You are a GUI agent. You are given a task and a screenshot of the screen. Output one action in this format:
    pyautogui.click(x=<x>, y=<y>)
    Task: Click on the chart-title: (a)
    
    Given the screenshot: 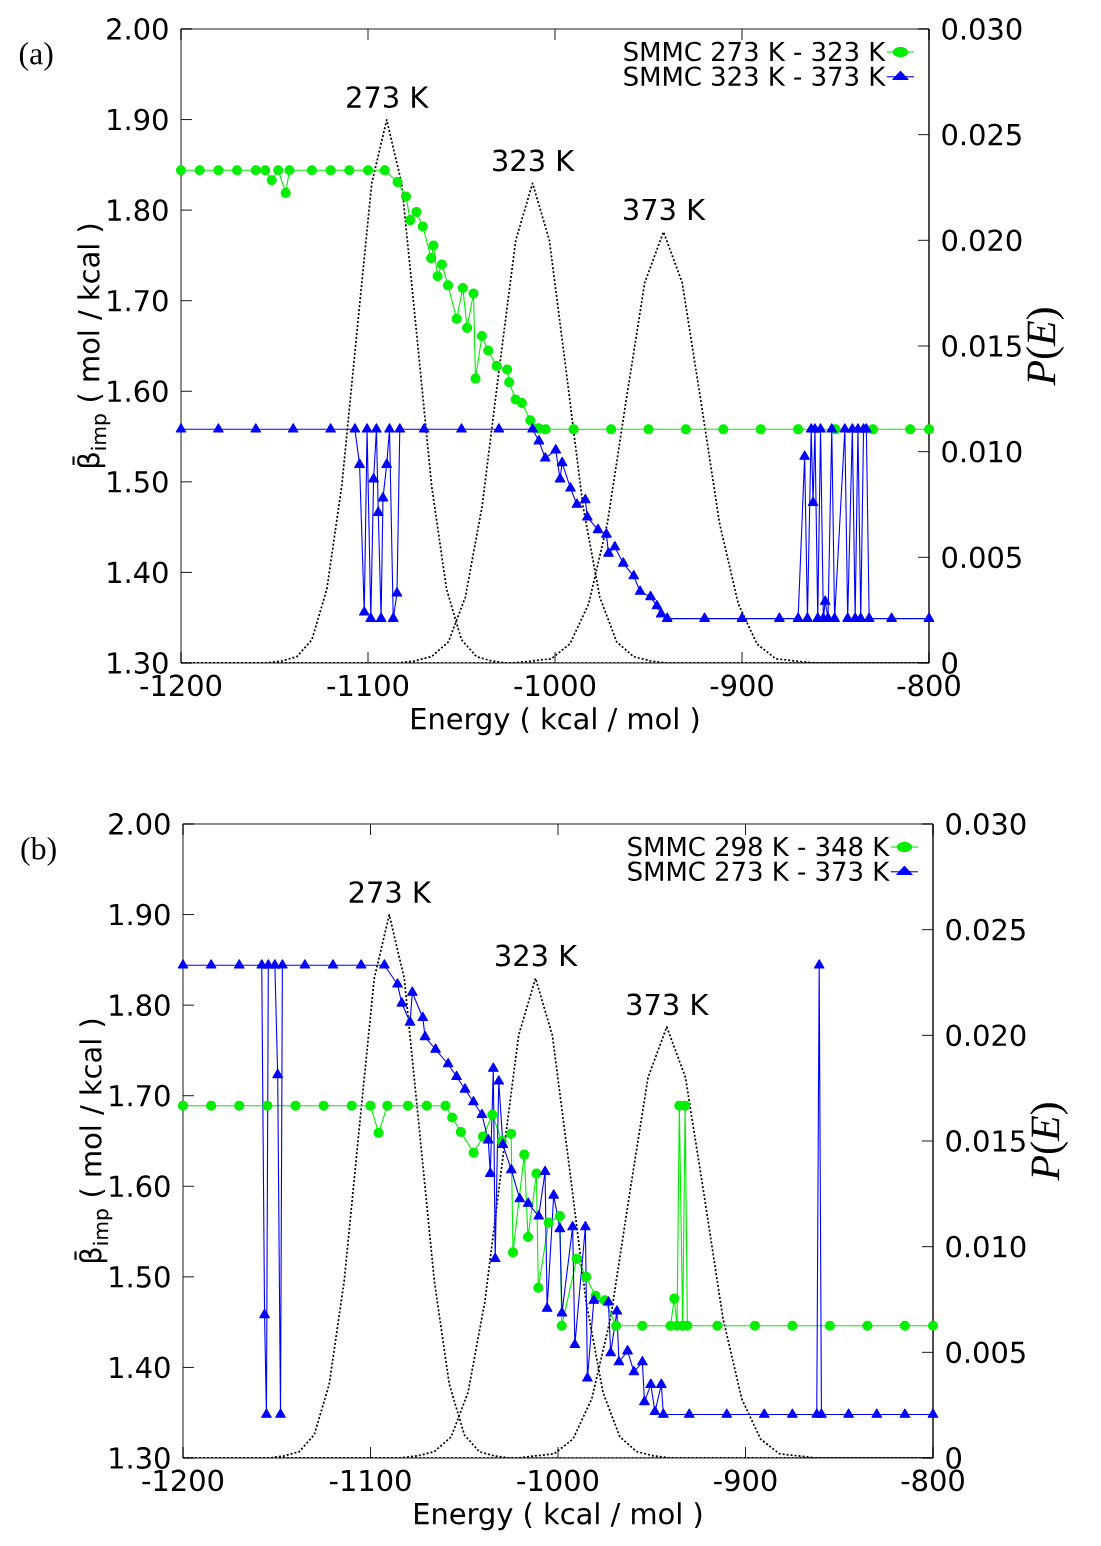 What is the action you would take?
    pyautogui.click(x=36, y=56)
    